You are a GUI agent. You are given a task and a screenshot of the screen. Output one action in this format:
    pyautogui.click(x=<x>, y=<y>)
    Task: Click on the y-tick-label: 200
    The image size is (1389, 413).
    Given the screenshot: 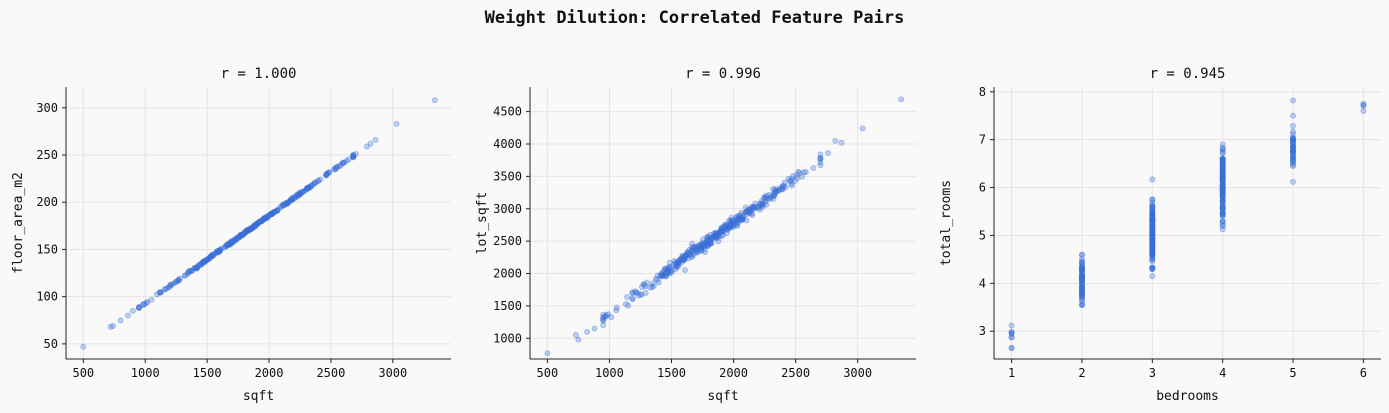 What is the action you would take?
    pyautogui.click(x=47, y=202)
    